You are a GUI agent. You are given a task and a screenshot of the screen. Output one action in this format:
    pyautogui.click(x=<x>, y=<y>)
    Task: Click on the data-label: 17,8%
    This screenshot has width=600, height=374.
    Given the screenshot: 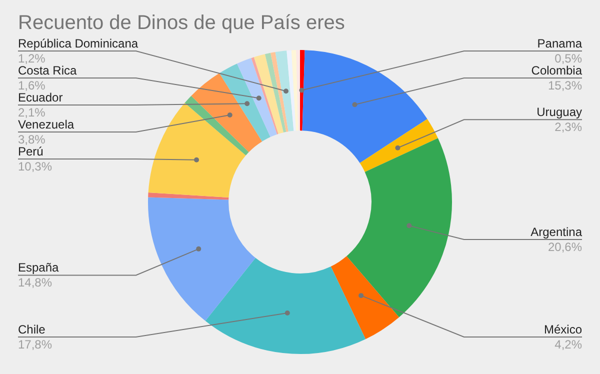 What is the action you would take?
    pyautogui.click(x=35, y=344)
    